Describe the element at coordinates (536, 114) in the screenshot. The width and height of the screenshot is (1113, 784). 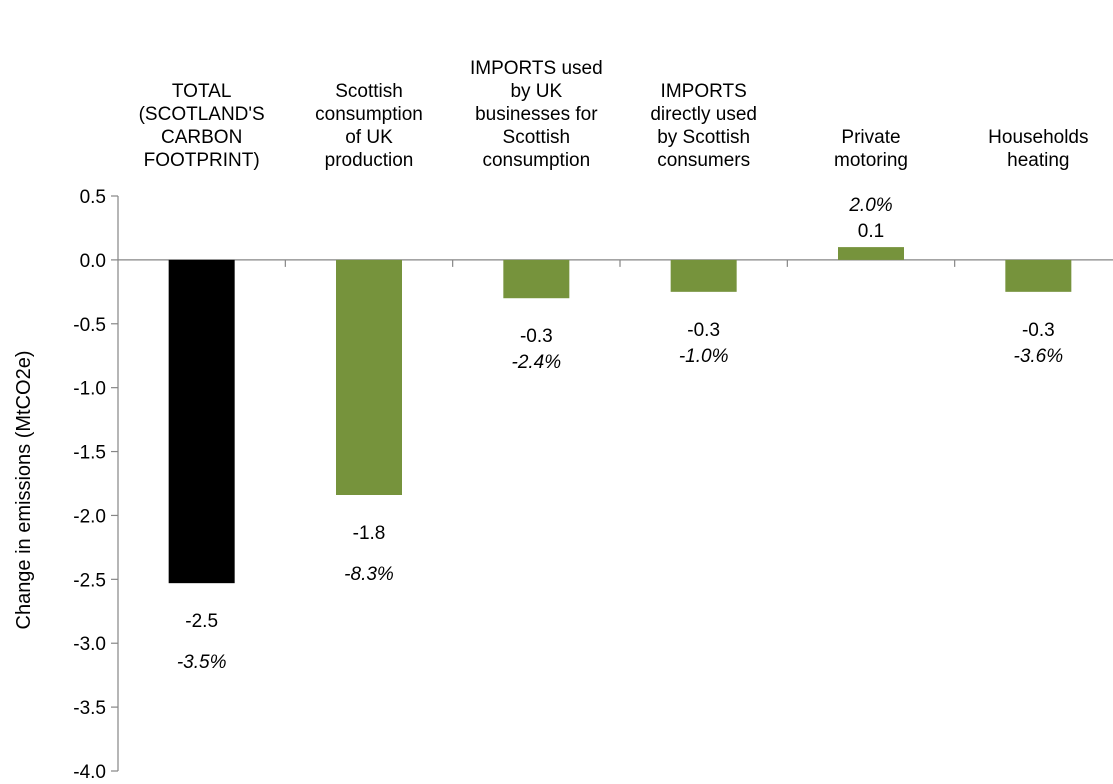
I see `category-label: businesses for` at that location.